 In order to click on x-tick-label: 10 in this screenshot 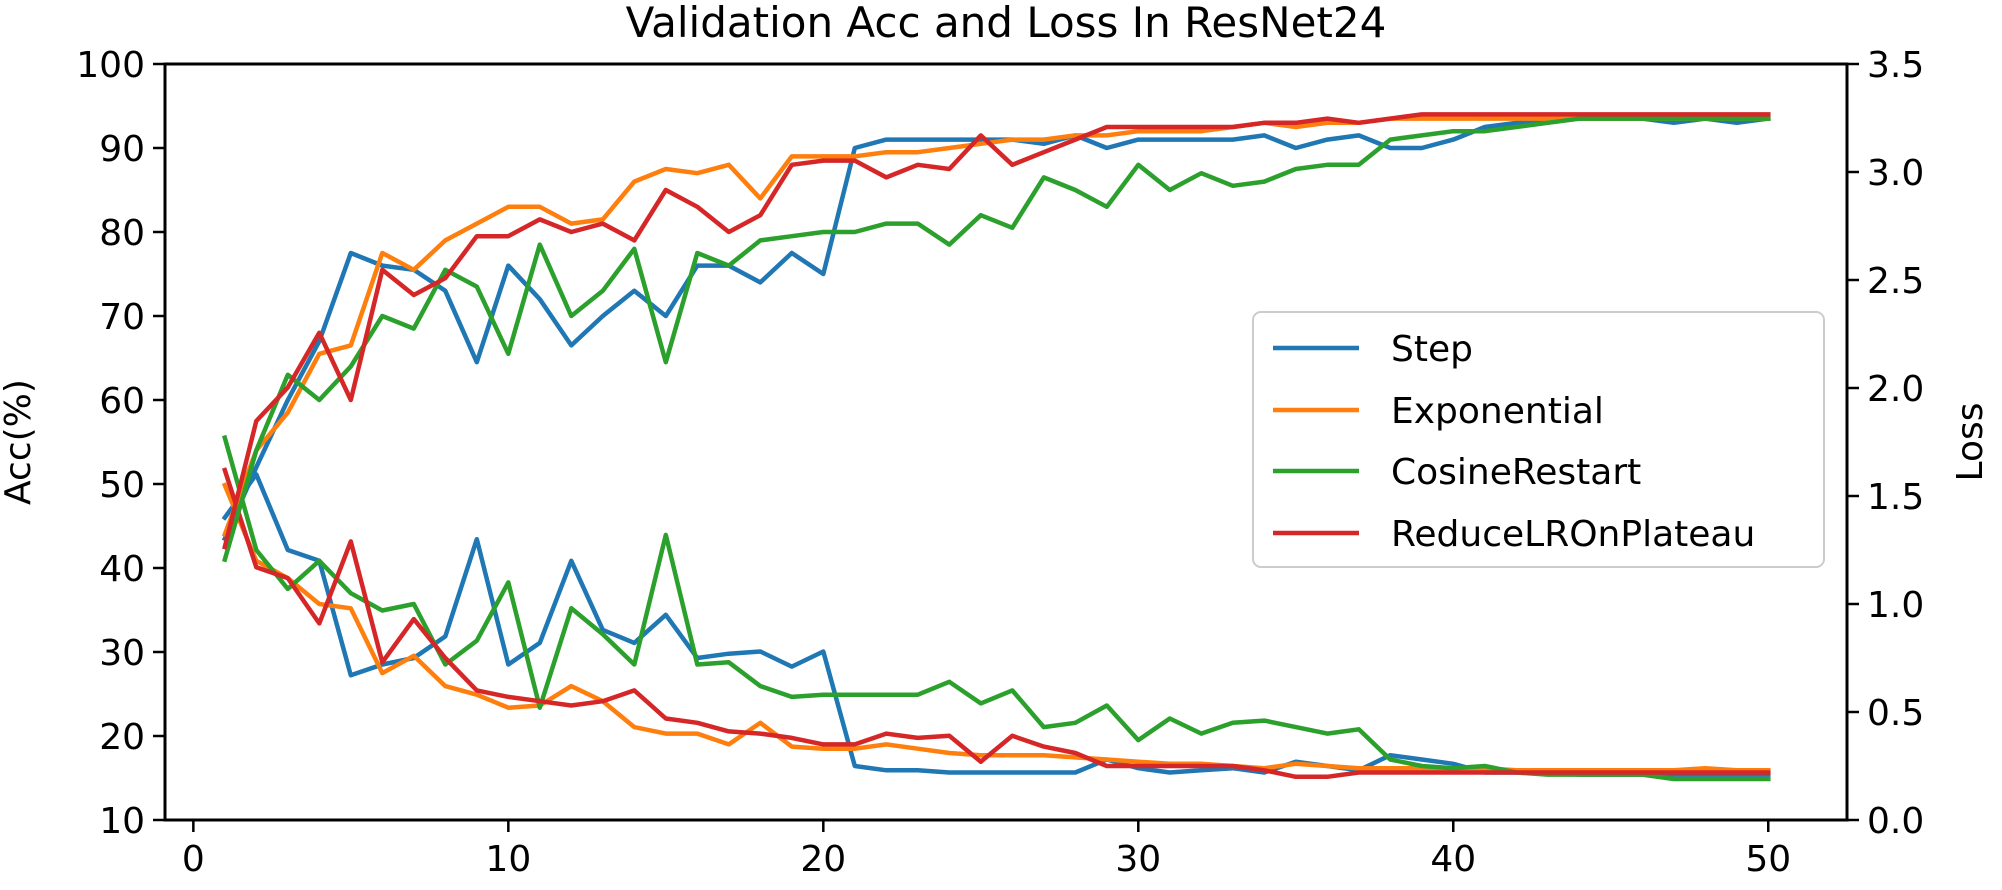, I will do `click(508, 859)`.